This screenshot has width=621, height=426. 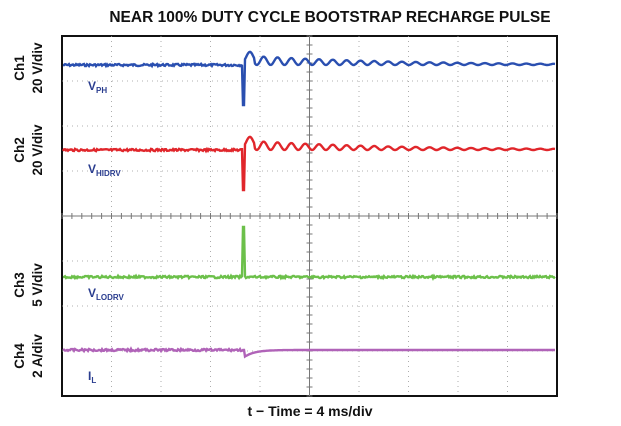 What do you see at coordinates (110, 297) in the screenshot?
I see `trace-subscript: LODRV` at bounding box center [110, 297].